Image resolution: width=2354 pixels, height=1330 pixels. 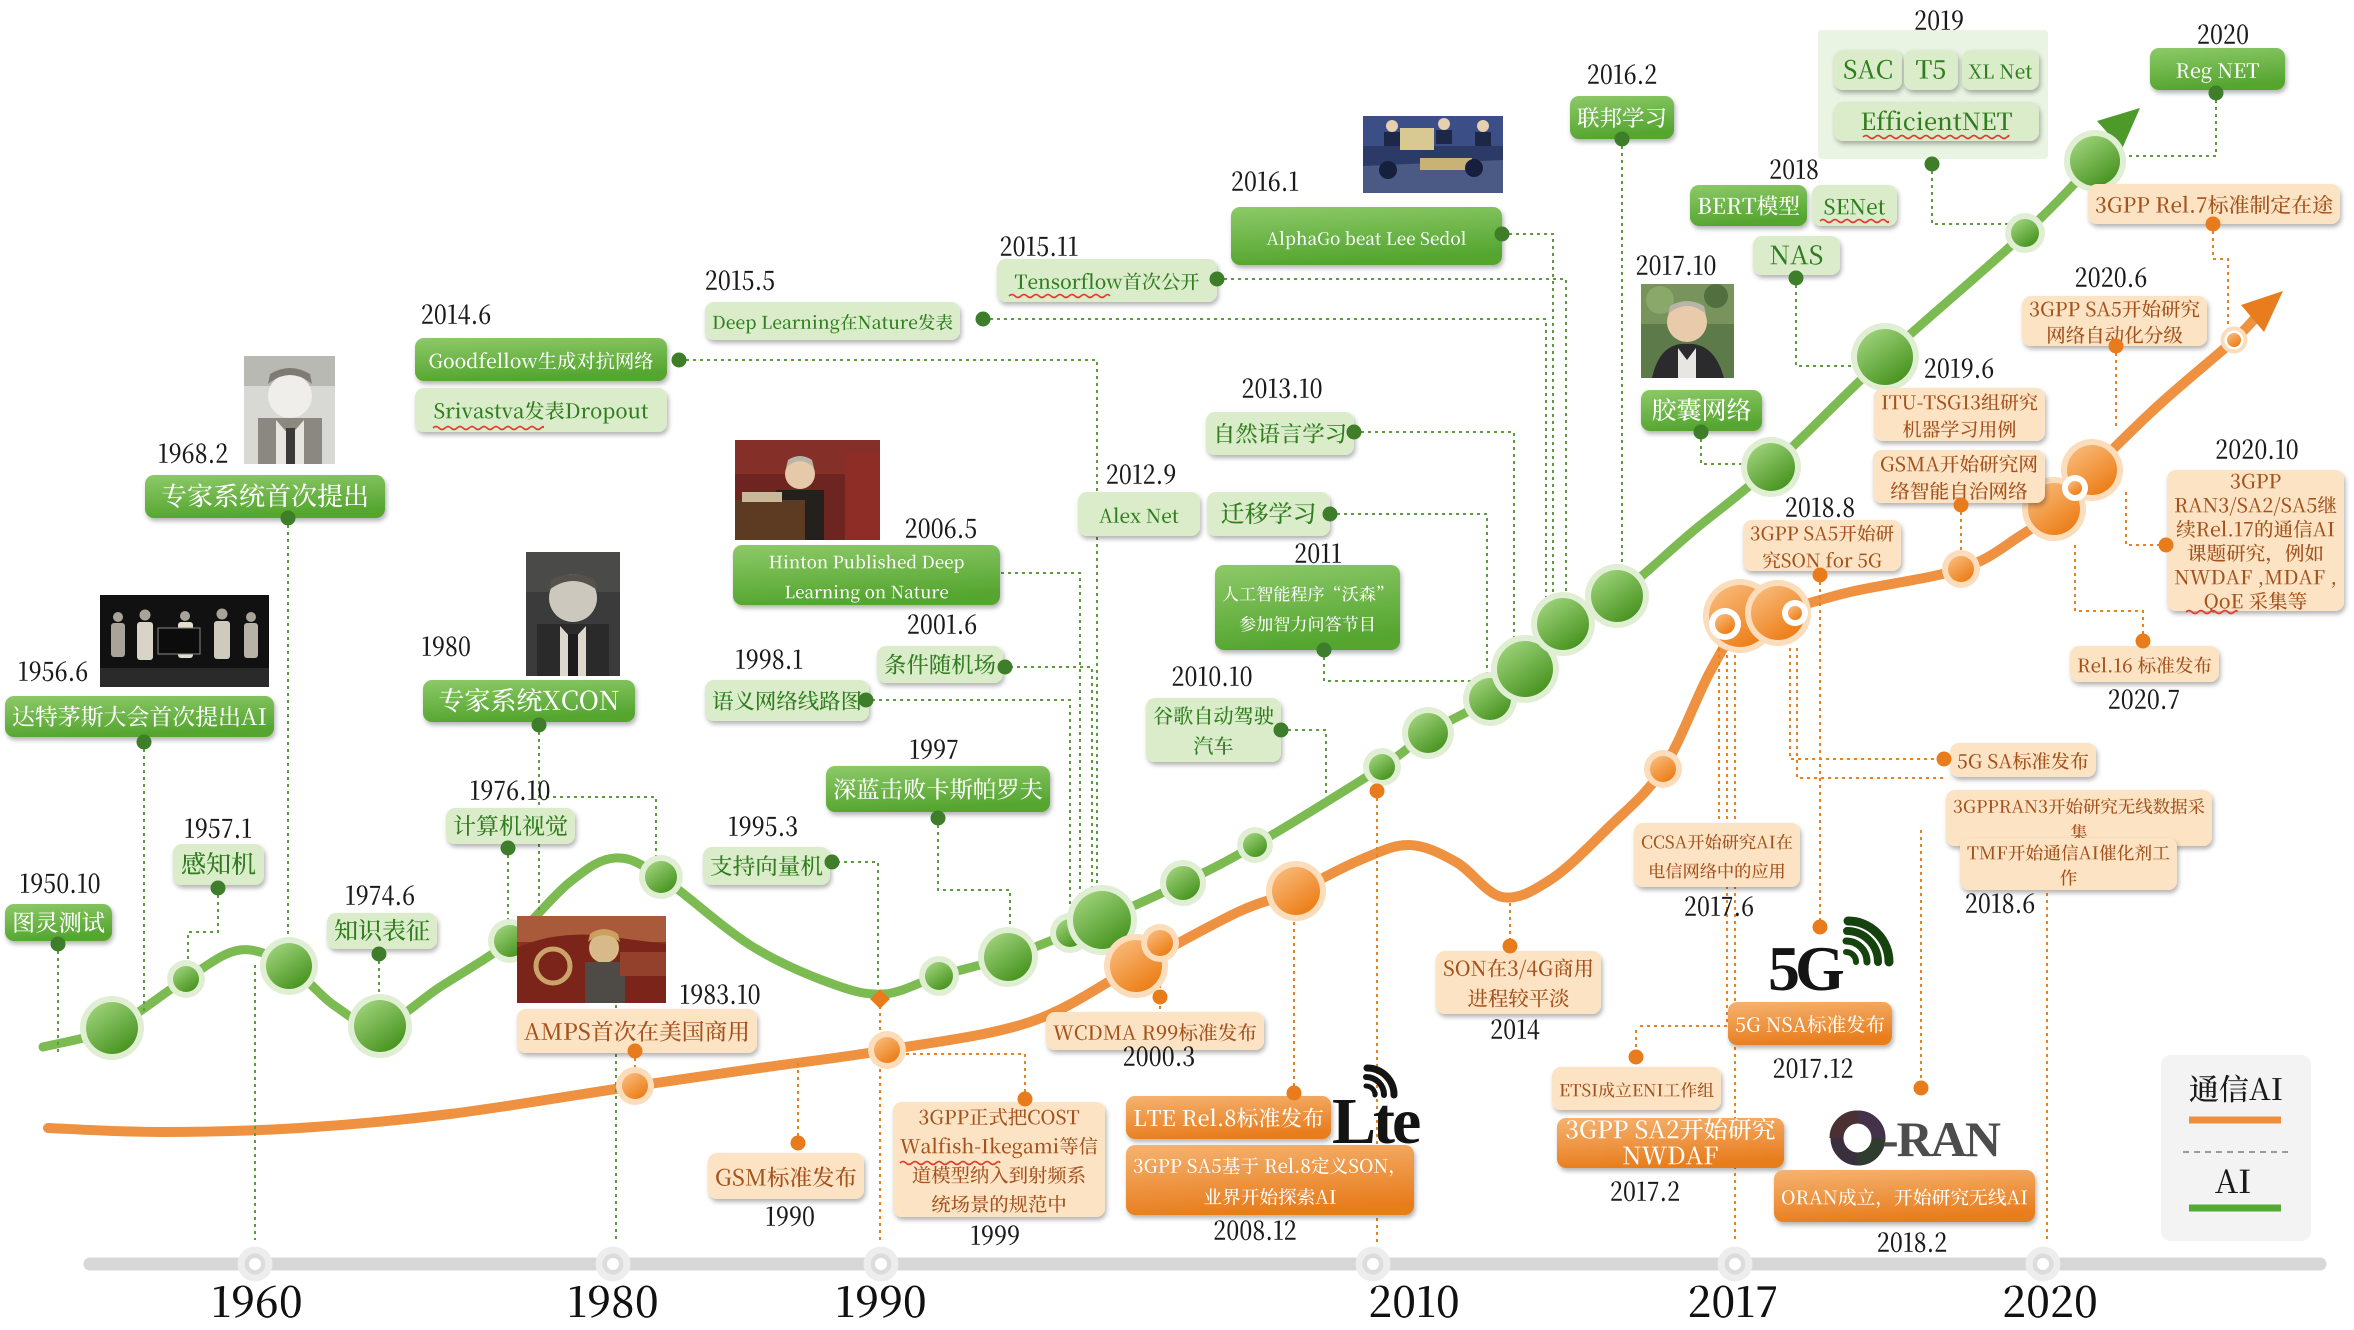 What do you see at coordinates (1941, 1139) in the screenshot?
I see `svg-text: -RAN` at bounding box center [1941, 1139].